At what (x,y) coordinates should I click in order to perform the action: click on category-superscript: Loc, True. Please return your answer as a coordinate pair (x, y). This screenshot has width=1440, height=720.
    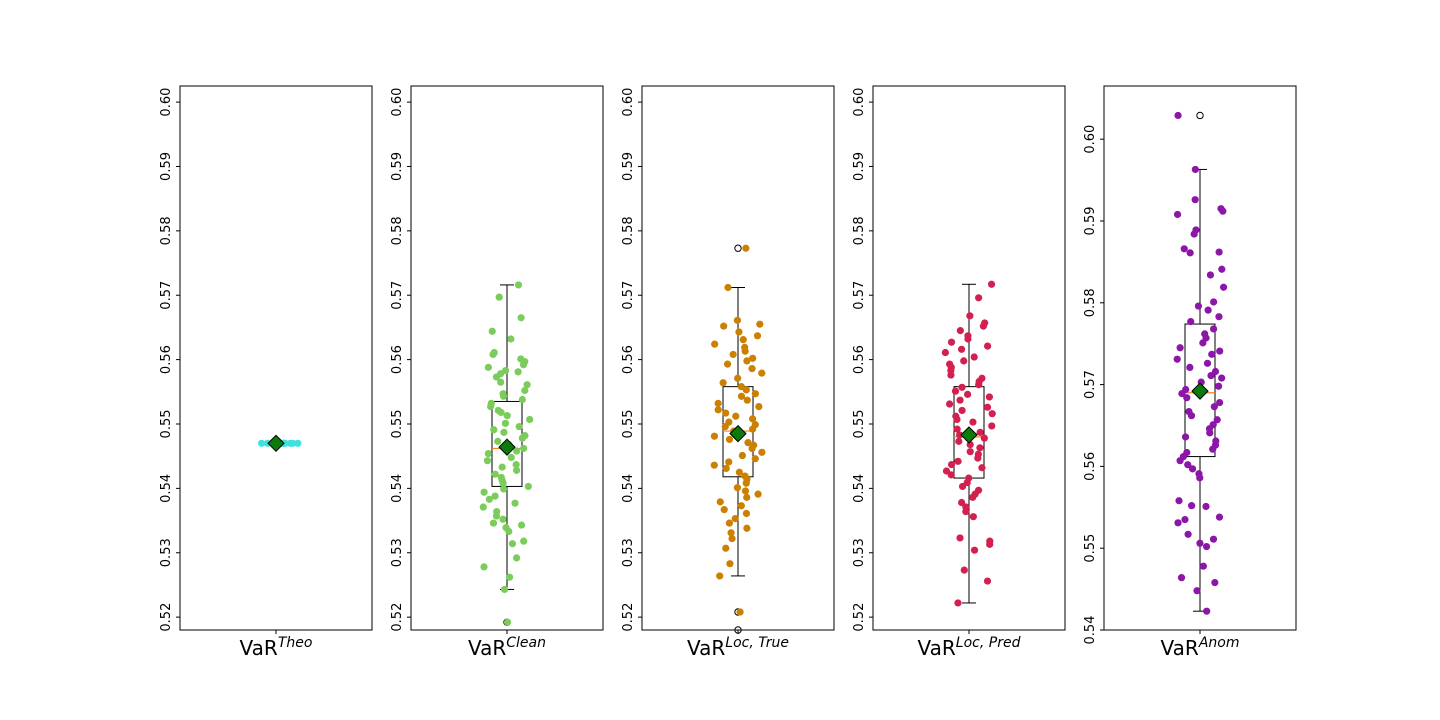
    Looking at the image, I should click on (757, 643).